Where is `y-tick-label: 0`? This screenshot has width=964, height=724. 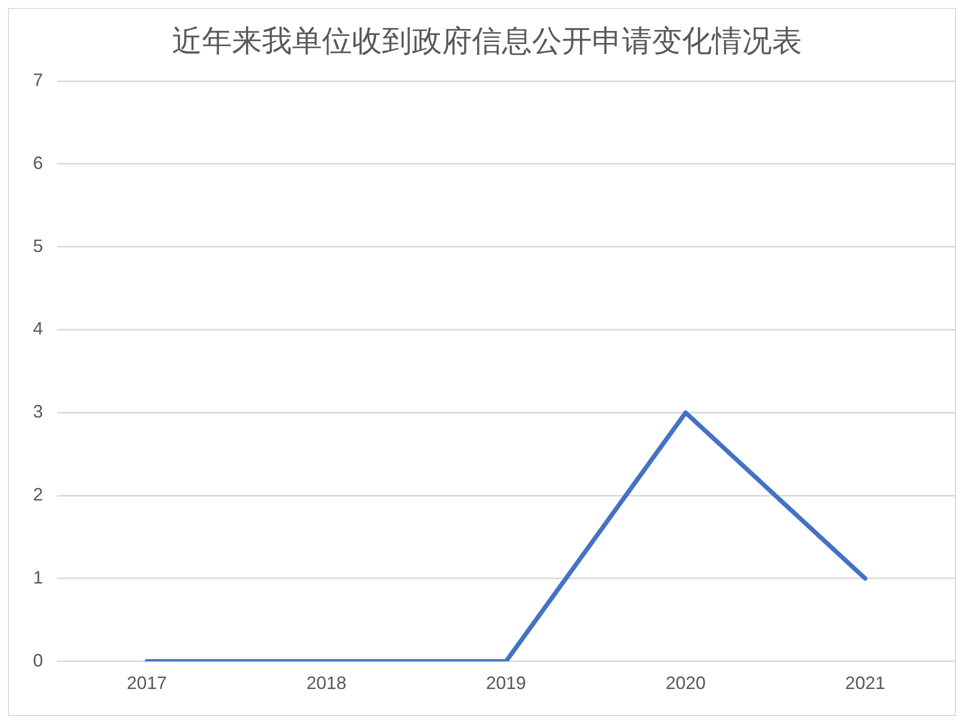
y-tick-label: 0 is located at coordinates (38, 660).